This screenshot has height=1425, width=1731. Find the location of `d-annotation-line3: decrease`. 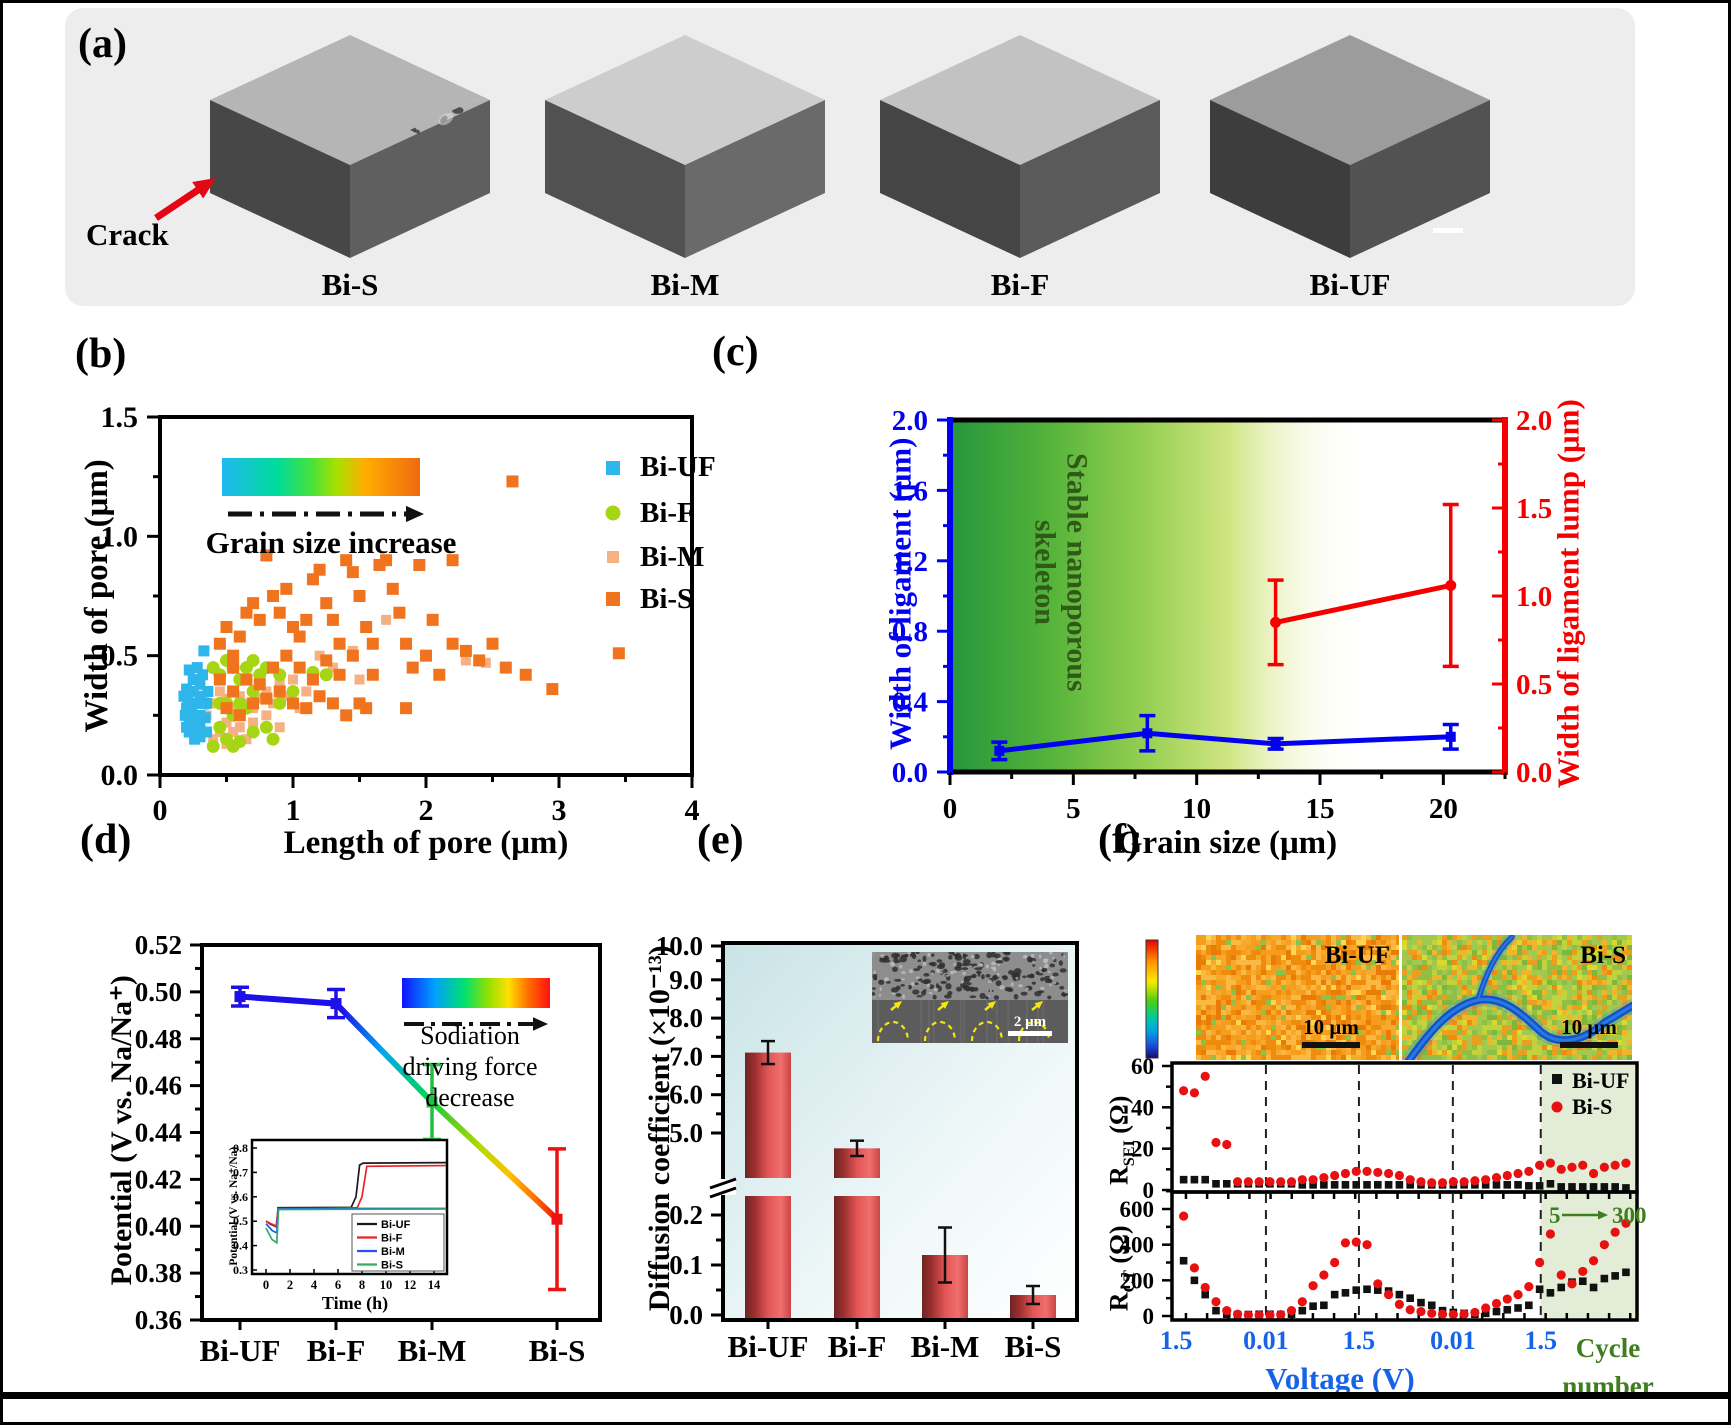

d-annotation-line3: decrease is located at coordinates (470, 1097).